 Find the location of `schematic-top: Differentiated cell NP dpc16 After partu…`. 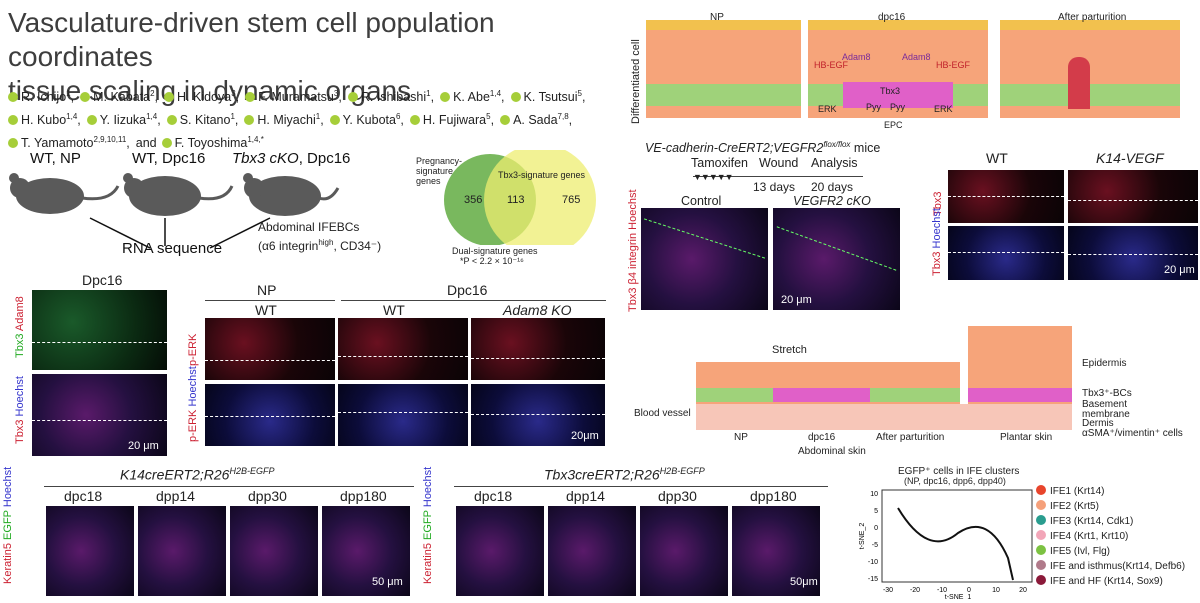

schematic-top: Differentiated cell NP dpc16 After partu… is located at coordinates (914, 72).